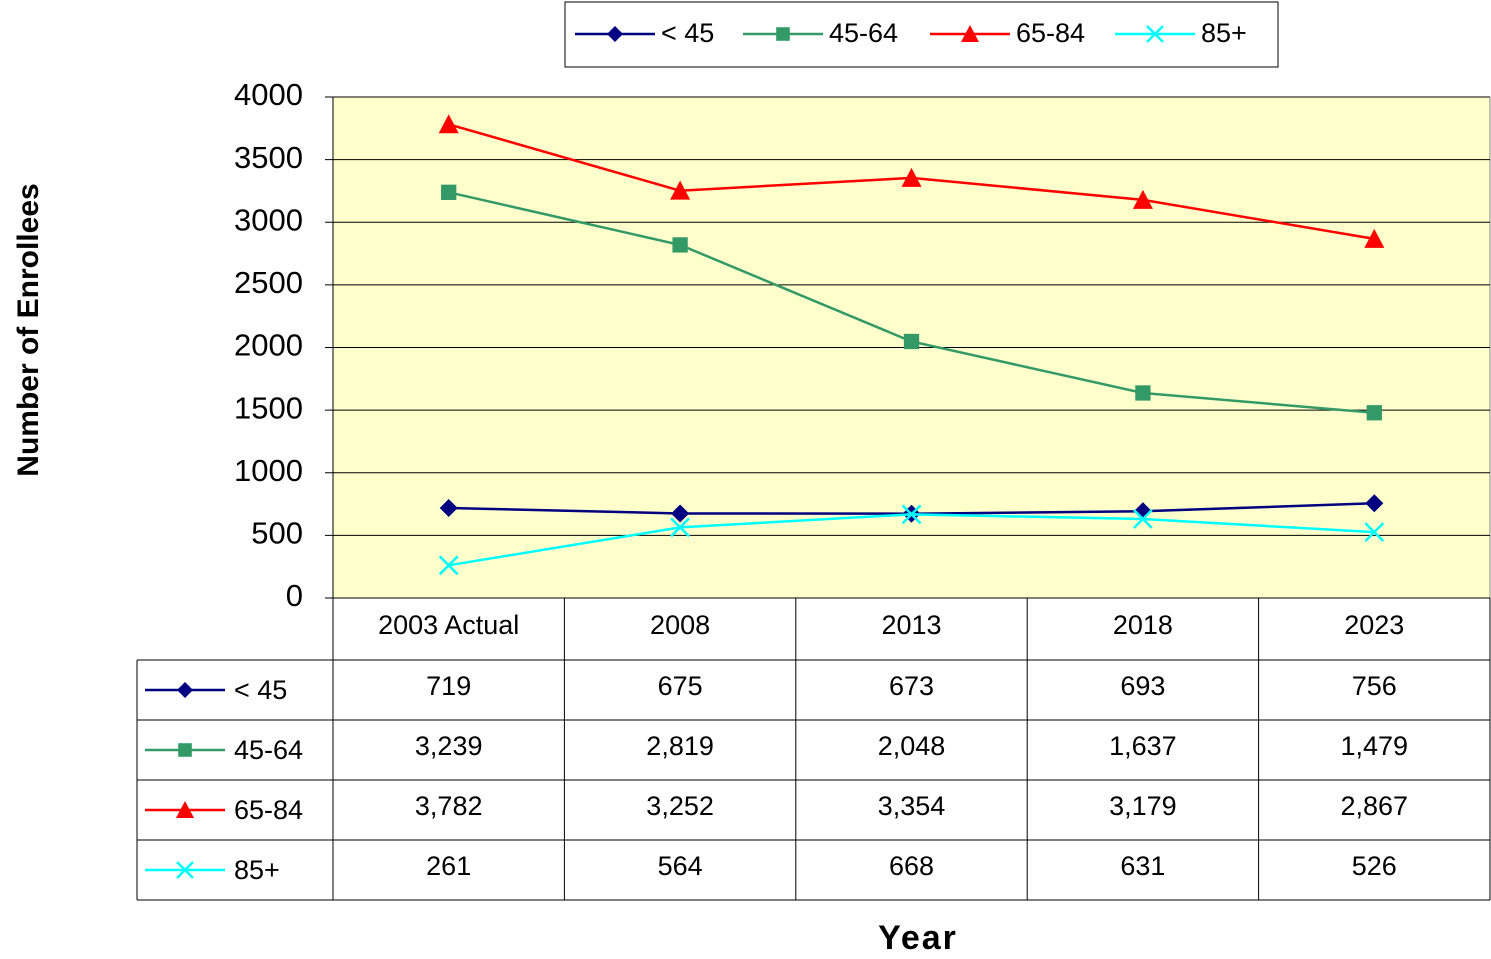 The image size is (1491, 959). What do you see at coordinates (449, 746) in the screenshot?
I see `table-cell: 3,239` at bounding box center [449, 746].